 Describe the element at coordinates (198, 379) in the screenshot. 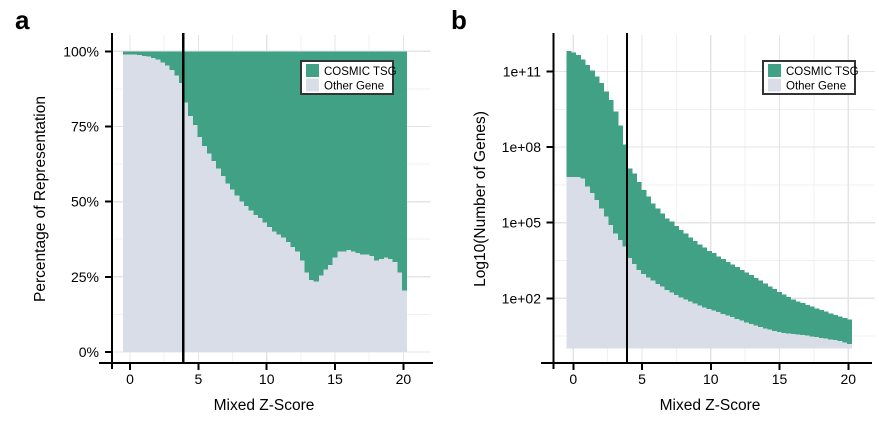

I see `x-tick-label: 5` at that location.